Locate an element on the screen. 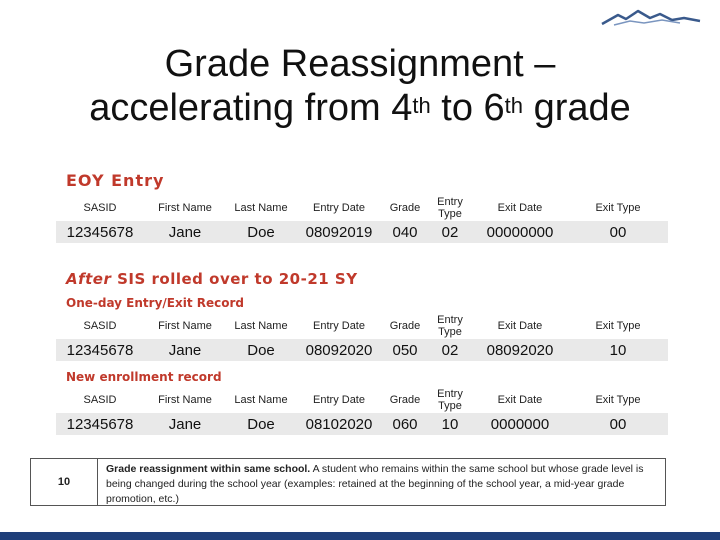 Image resolution: width=720 pixels, height=540 pixels. mountain-logo-icon is located at coordinates (651, 17).